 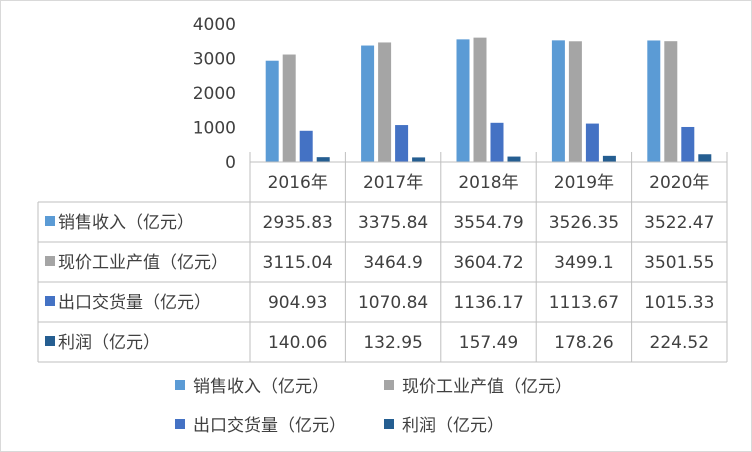 What do you see at coordinates (679, 263) in the screenshot?
I see `data-table-value: 3501.55` at bounding box center [679, 263].